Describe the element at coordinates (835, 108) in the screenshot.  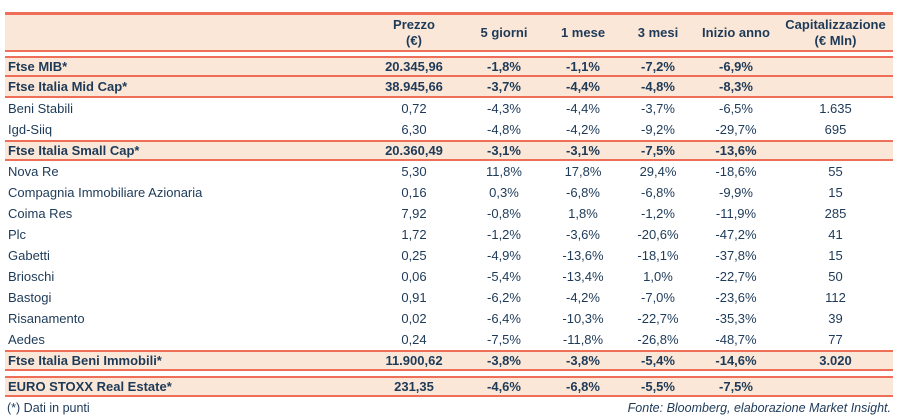
I see `cell-capitalizzazione: 1.635` at that location.